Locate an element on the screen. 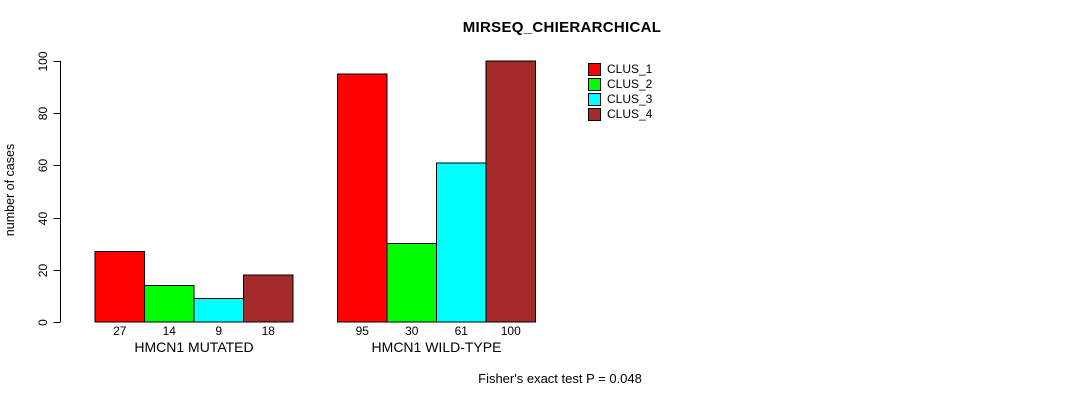 The image size is (1090, 400). bar-value-label: 95 is located at coordinates (363, 331).